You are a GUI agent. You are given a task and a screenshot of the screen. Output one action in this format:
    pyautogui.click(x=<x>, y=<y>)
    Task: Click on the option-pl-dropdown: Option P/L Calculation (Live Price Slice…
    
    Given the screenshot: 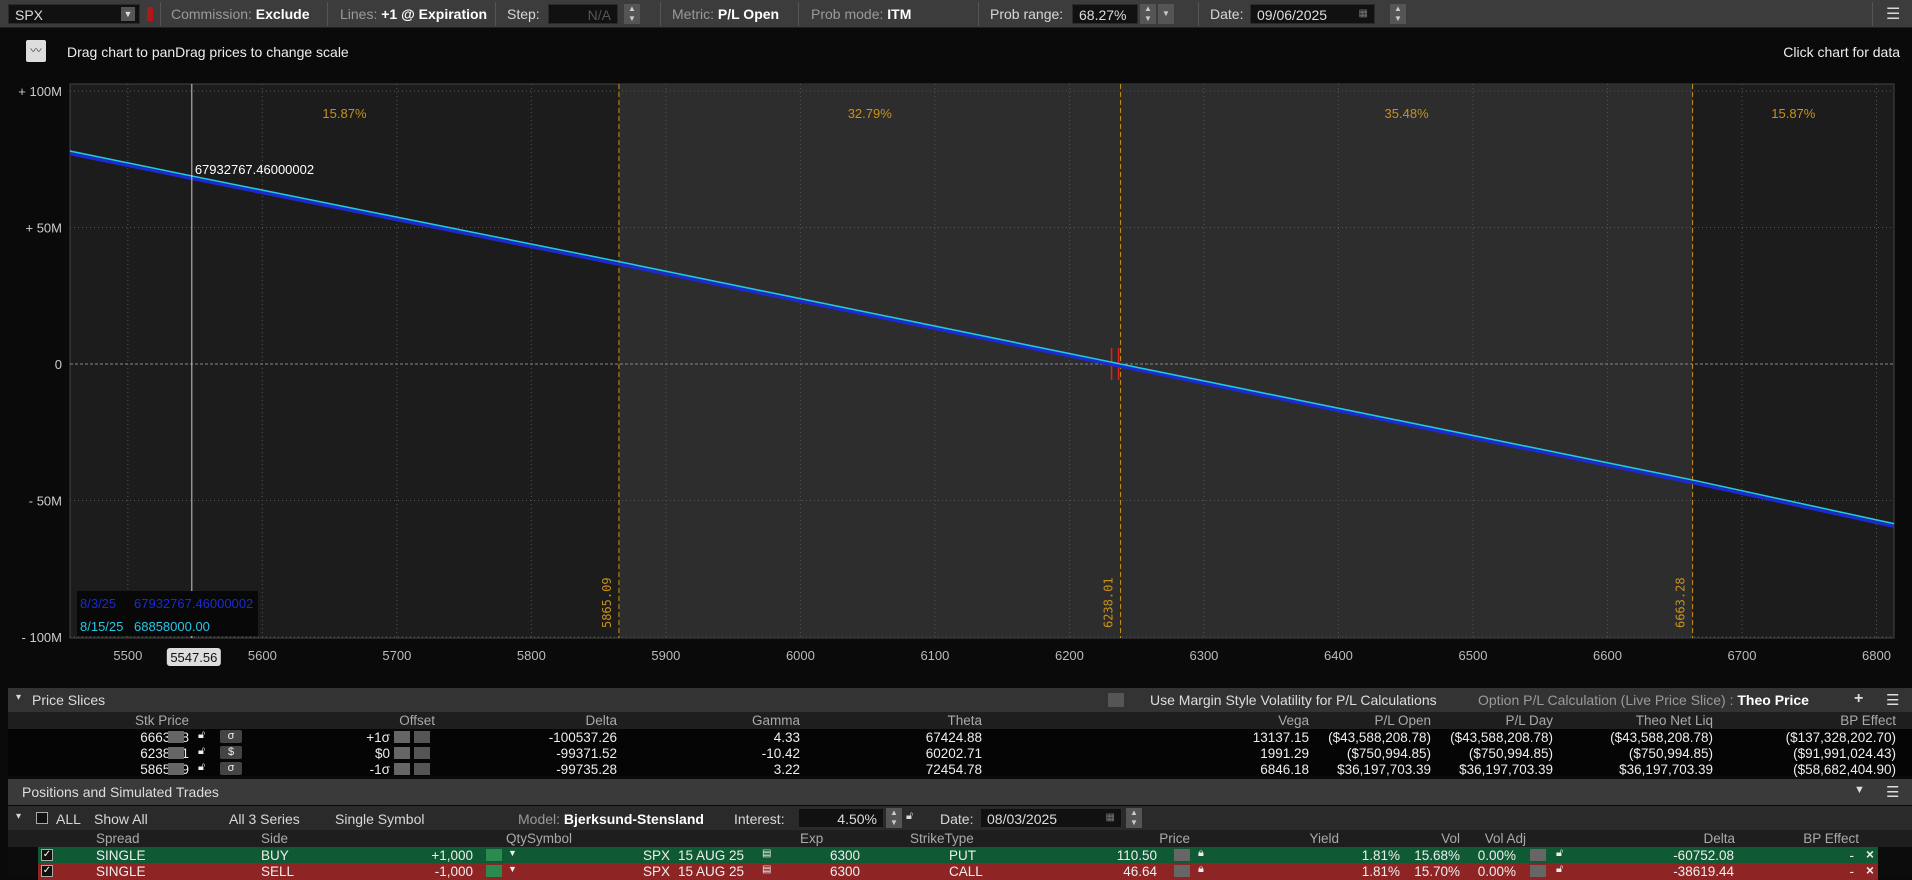 What is the action you would take?
    pyautogui.click(x=1643, y=700)
    